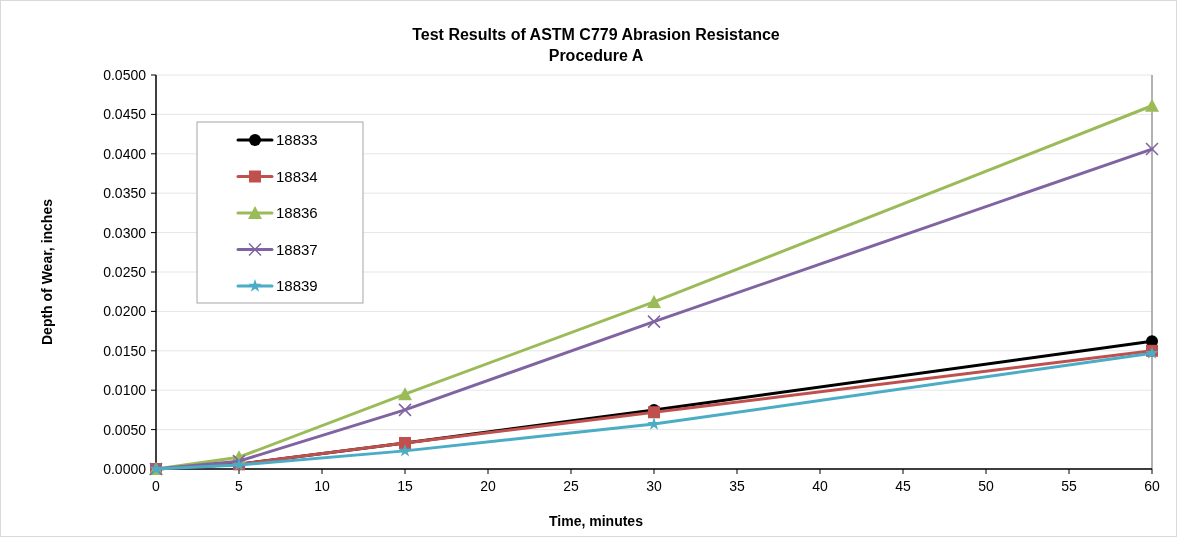  Describe the element at coordinates (297, 213) in the screenshot. I see `legend-label: 18836` at that location.